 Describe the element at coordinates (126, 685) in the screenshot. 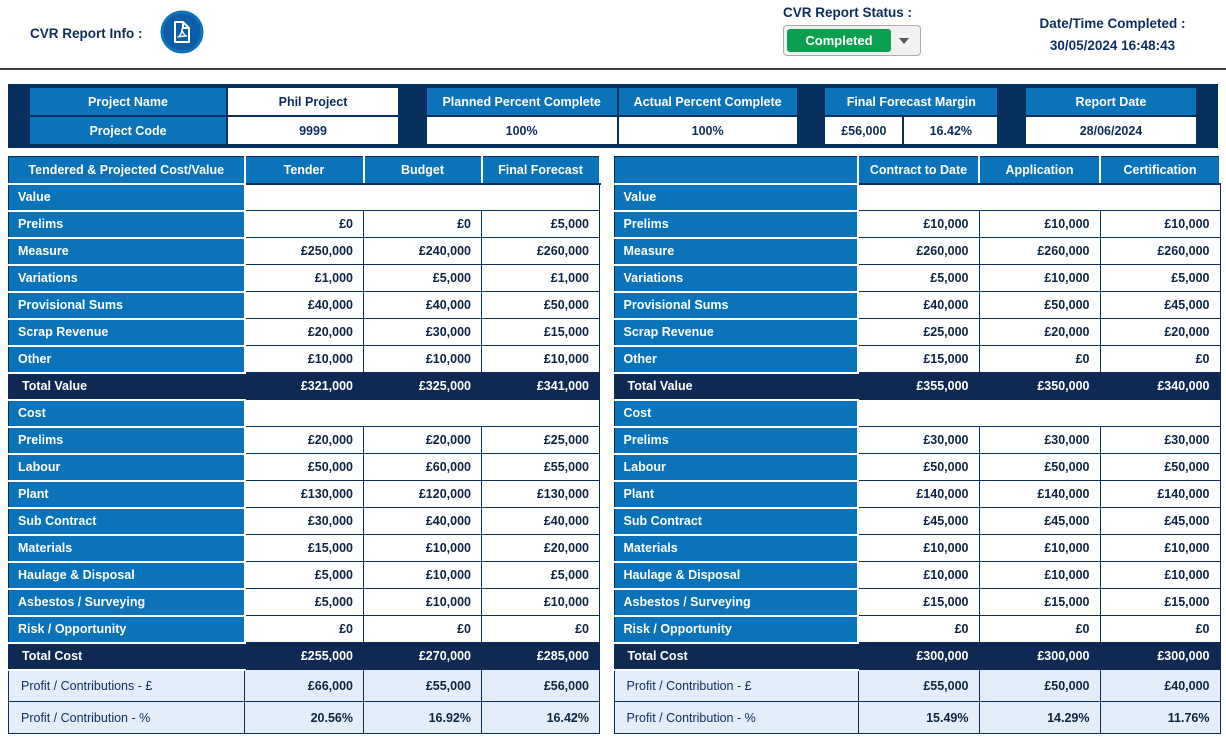

I see `row-label: Profit / Contributions - £` at that location.